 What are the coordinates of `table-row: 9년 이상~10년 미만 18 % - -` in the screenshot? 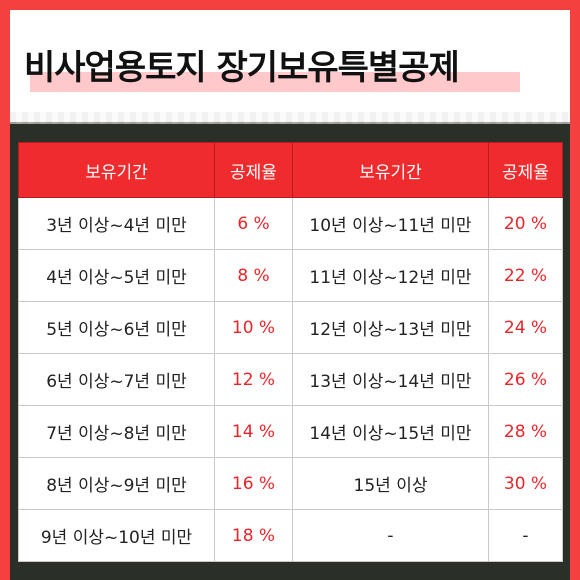 It's located at (290, 535).